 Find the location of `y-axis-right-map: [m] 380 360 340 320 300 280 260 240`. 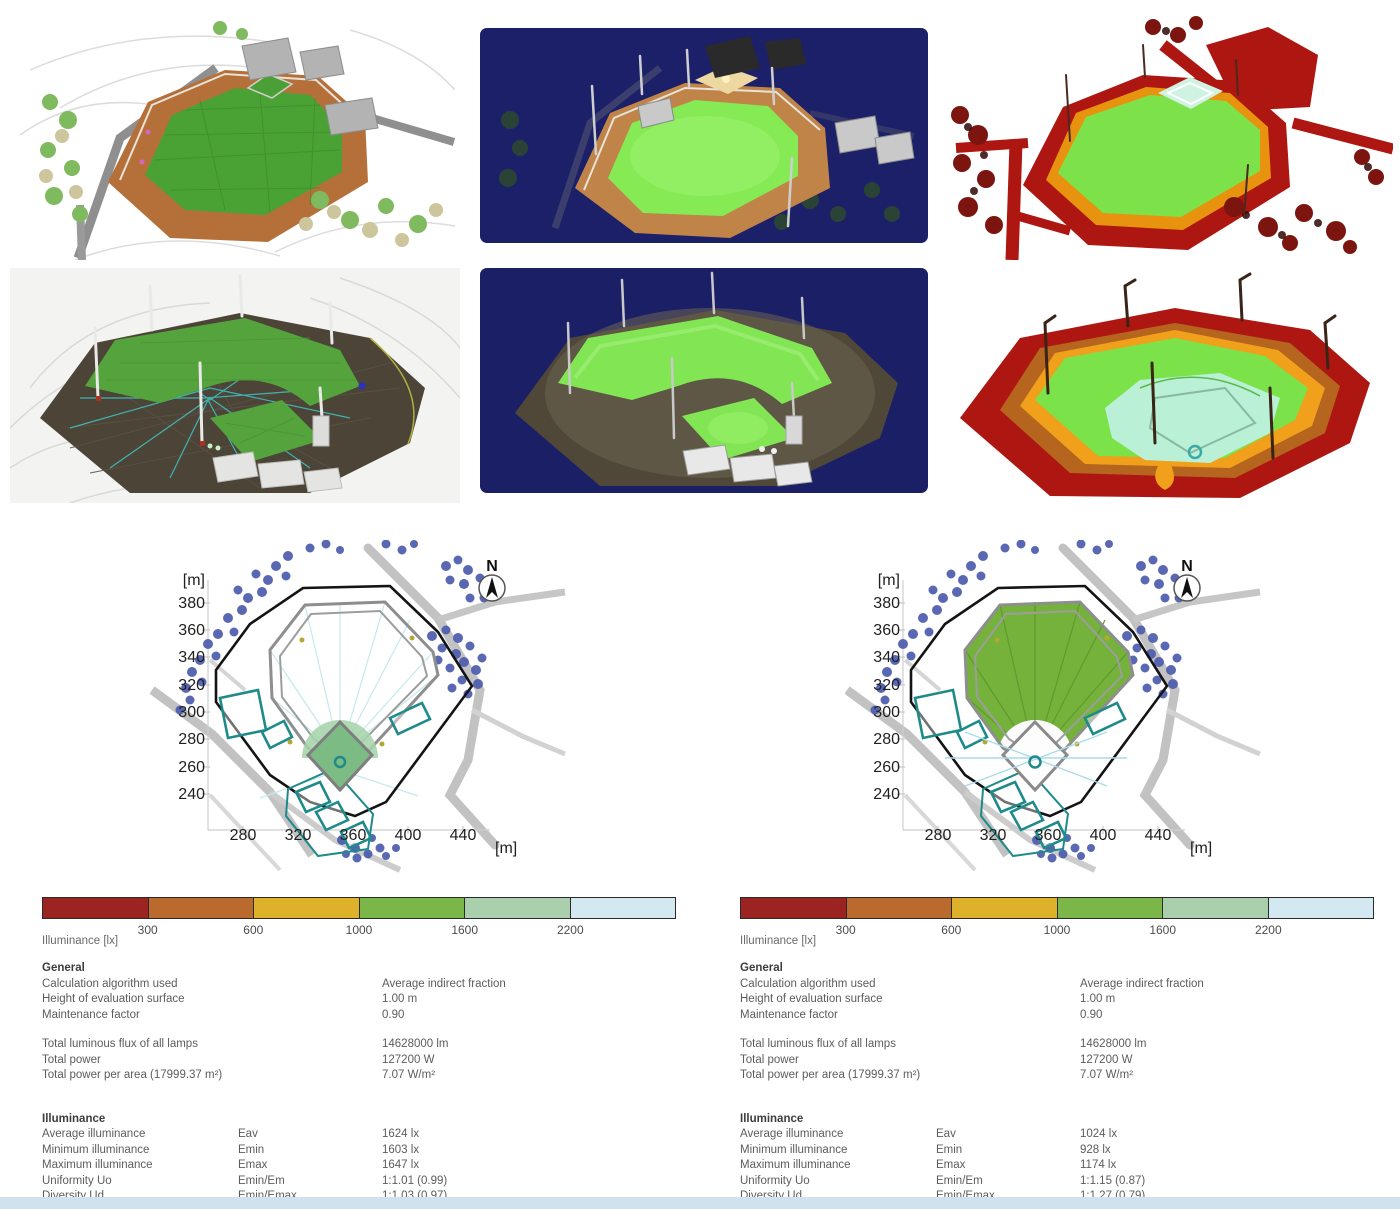

y-axis-right-map: [m] 380 360 340 320 300 280 260 240 is located at coordinates (886, 687).